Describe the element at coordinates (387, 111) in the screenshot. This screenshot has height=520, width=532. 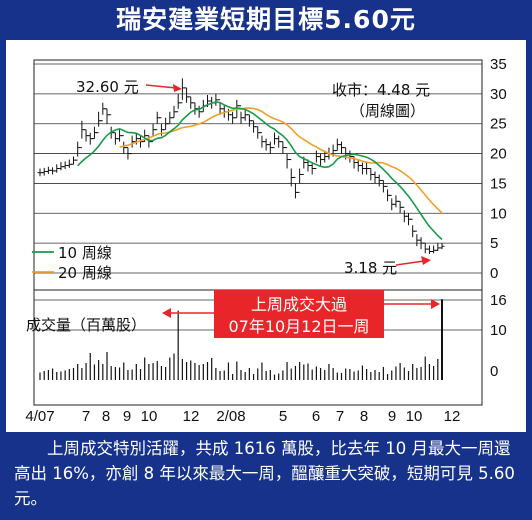
I see `annotation-close-info-sub: （周線圖）` at that location.